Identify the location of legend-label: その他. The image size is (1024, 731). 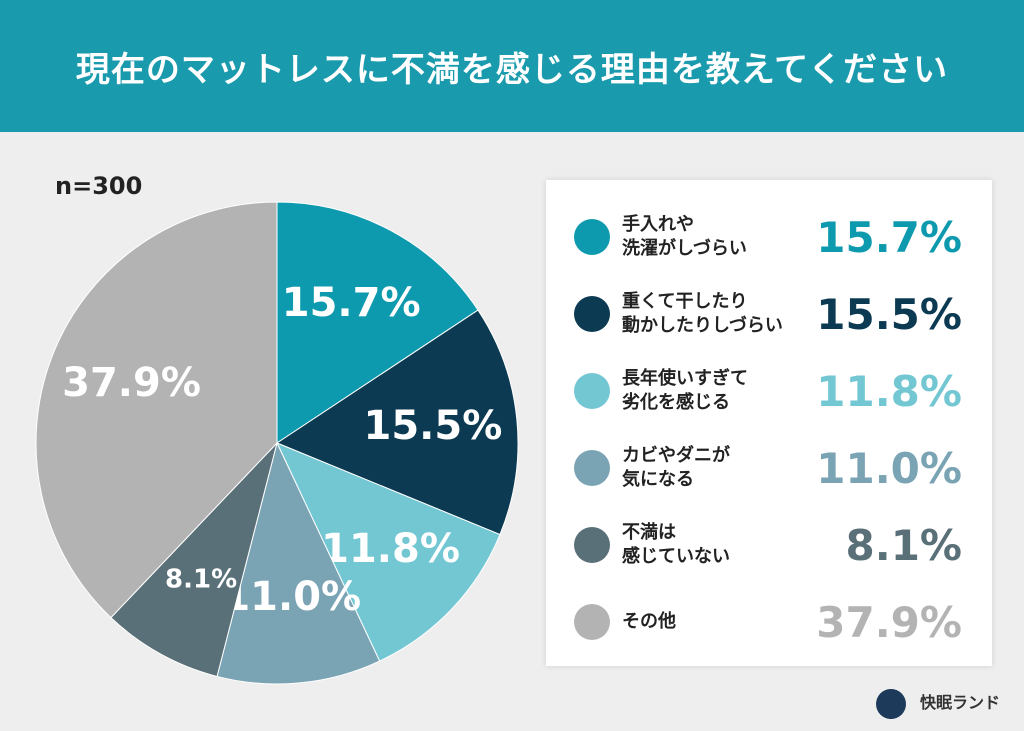
(649, 621).